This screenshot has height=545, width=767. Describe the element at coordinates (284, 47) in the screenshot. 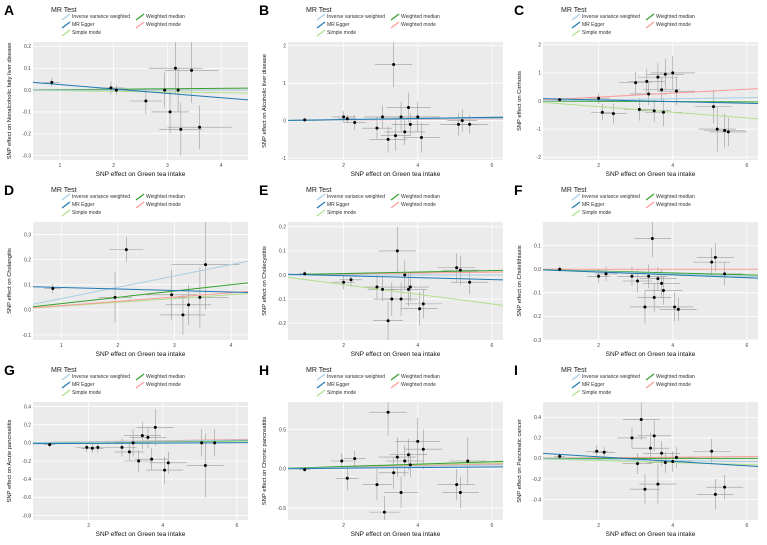

I see `y-tick-label: 2` at that location.